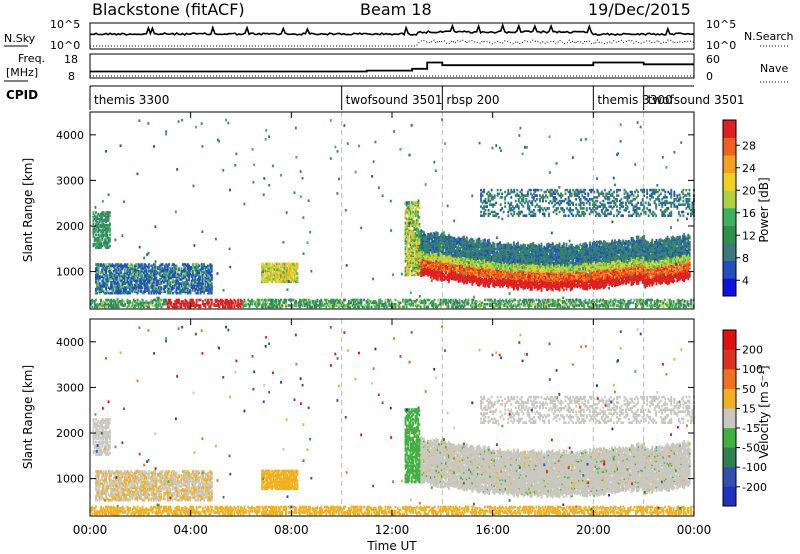  Describe the element at coordinates (774, 68) in the screenshot. I see `nave-label: Nave` at that location.